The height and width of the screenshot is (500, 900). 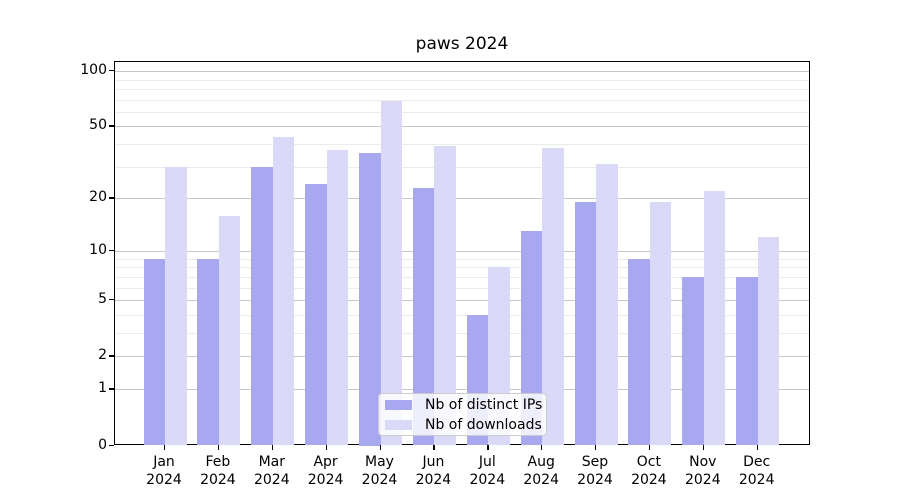 I want to click on x-tick-label: Feb 2024, so click(x=218, y=471).